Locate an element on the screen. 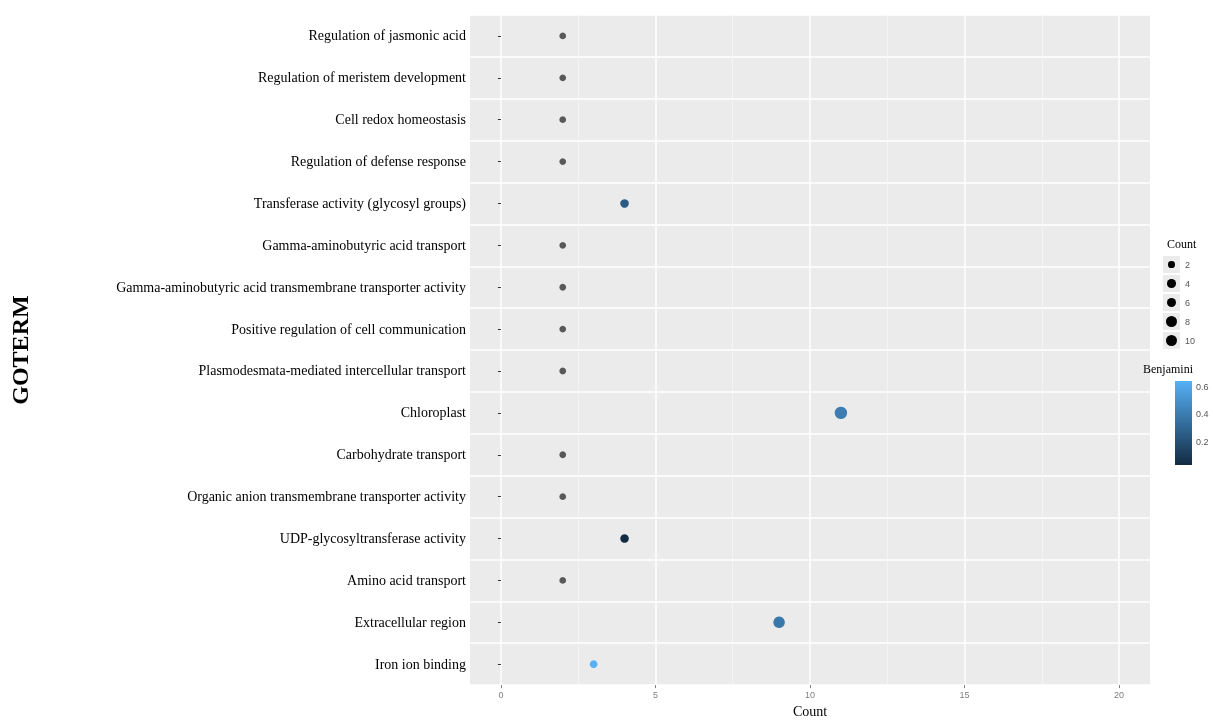 This screenshot has height=723, width=1213. x-tick-label: 5 is located at coordinates (655, 694).